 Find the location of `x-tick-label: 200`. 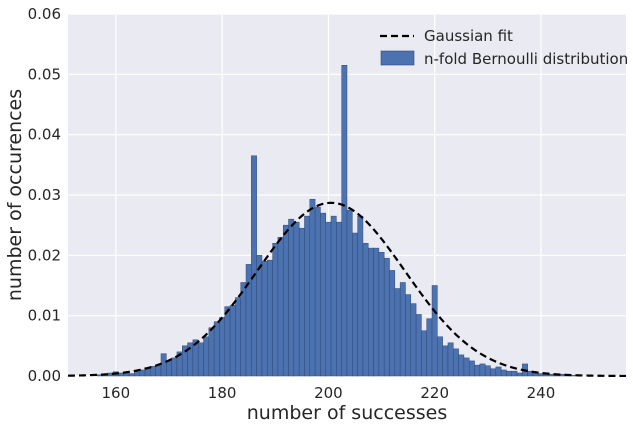

x-tick-label: 200 is located at coordinates (328, 393).